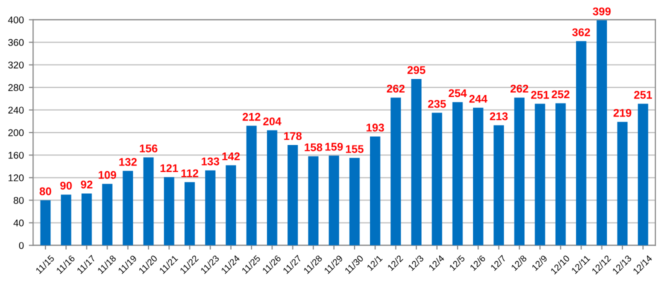  I want to click on data-label: 235, so click(437, 104).